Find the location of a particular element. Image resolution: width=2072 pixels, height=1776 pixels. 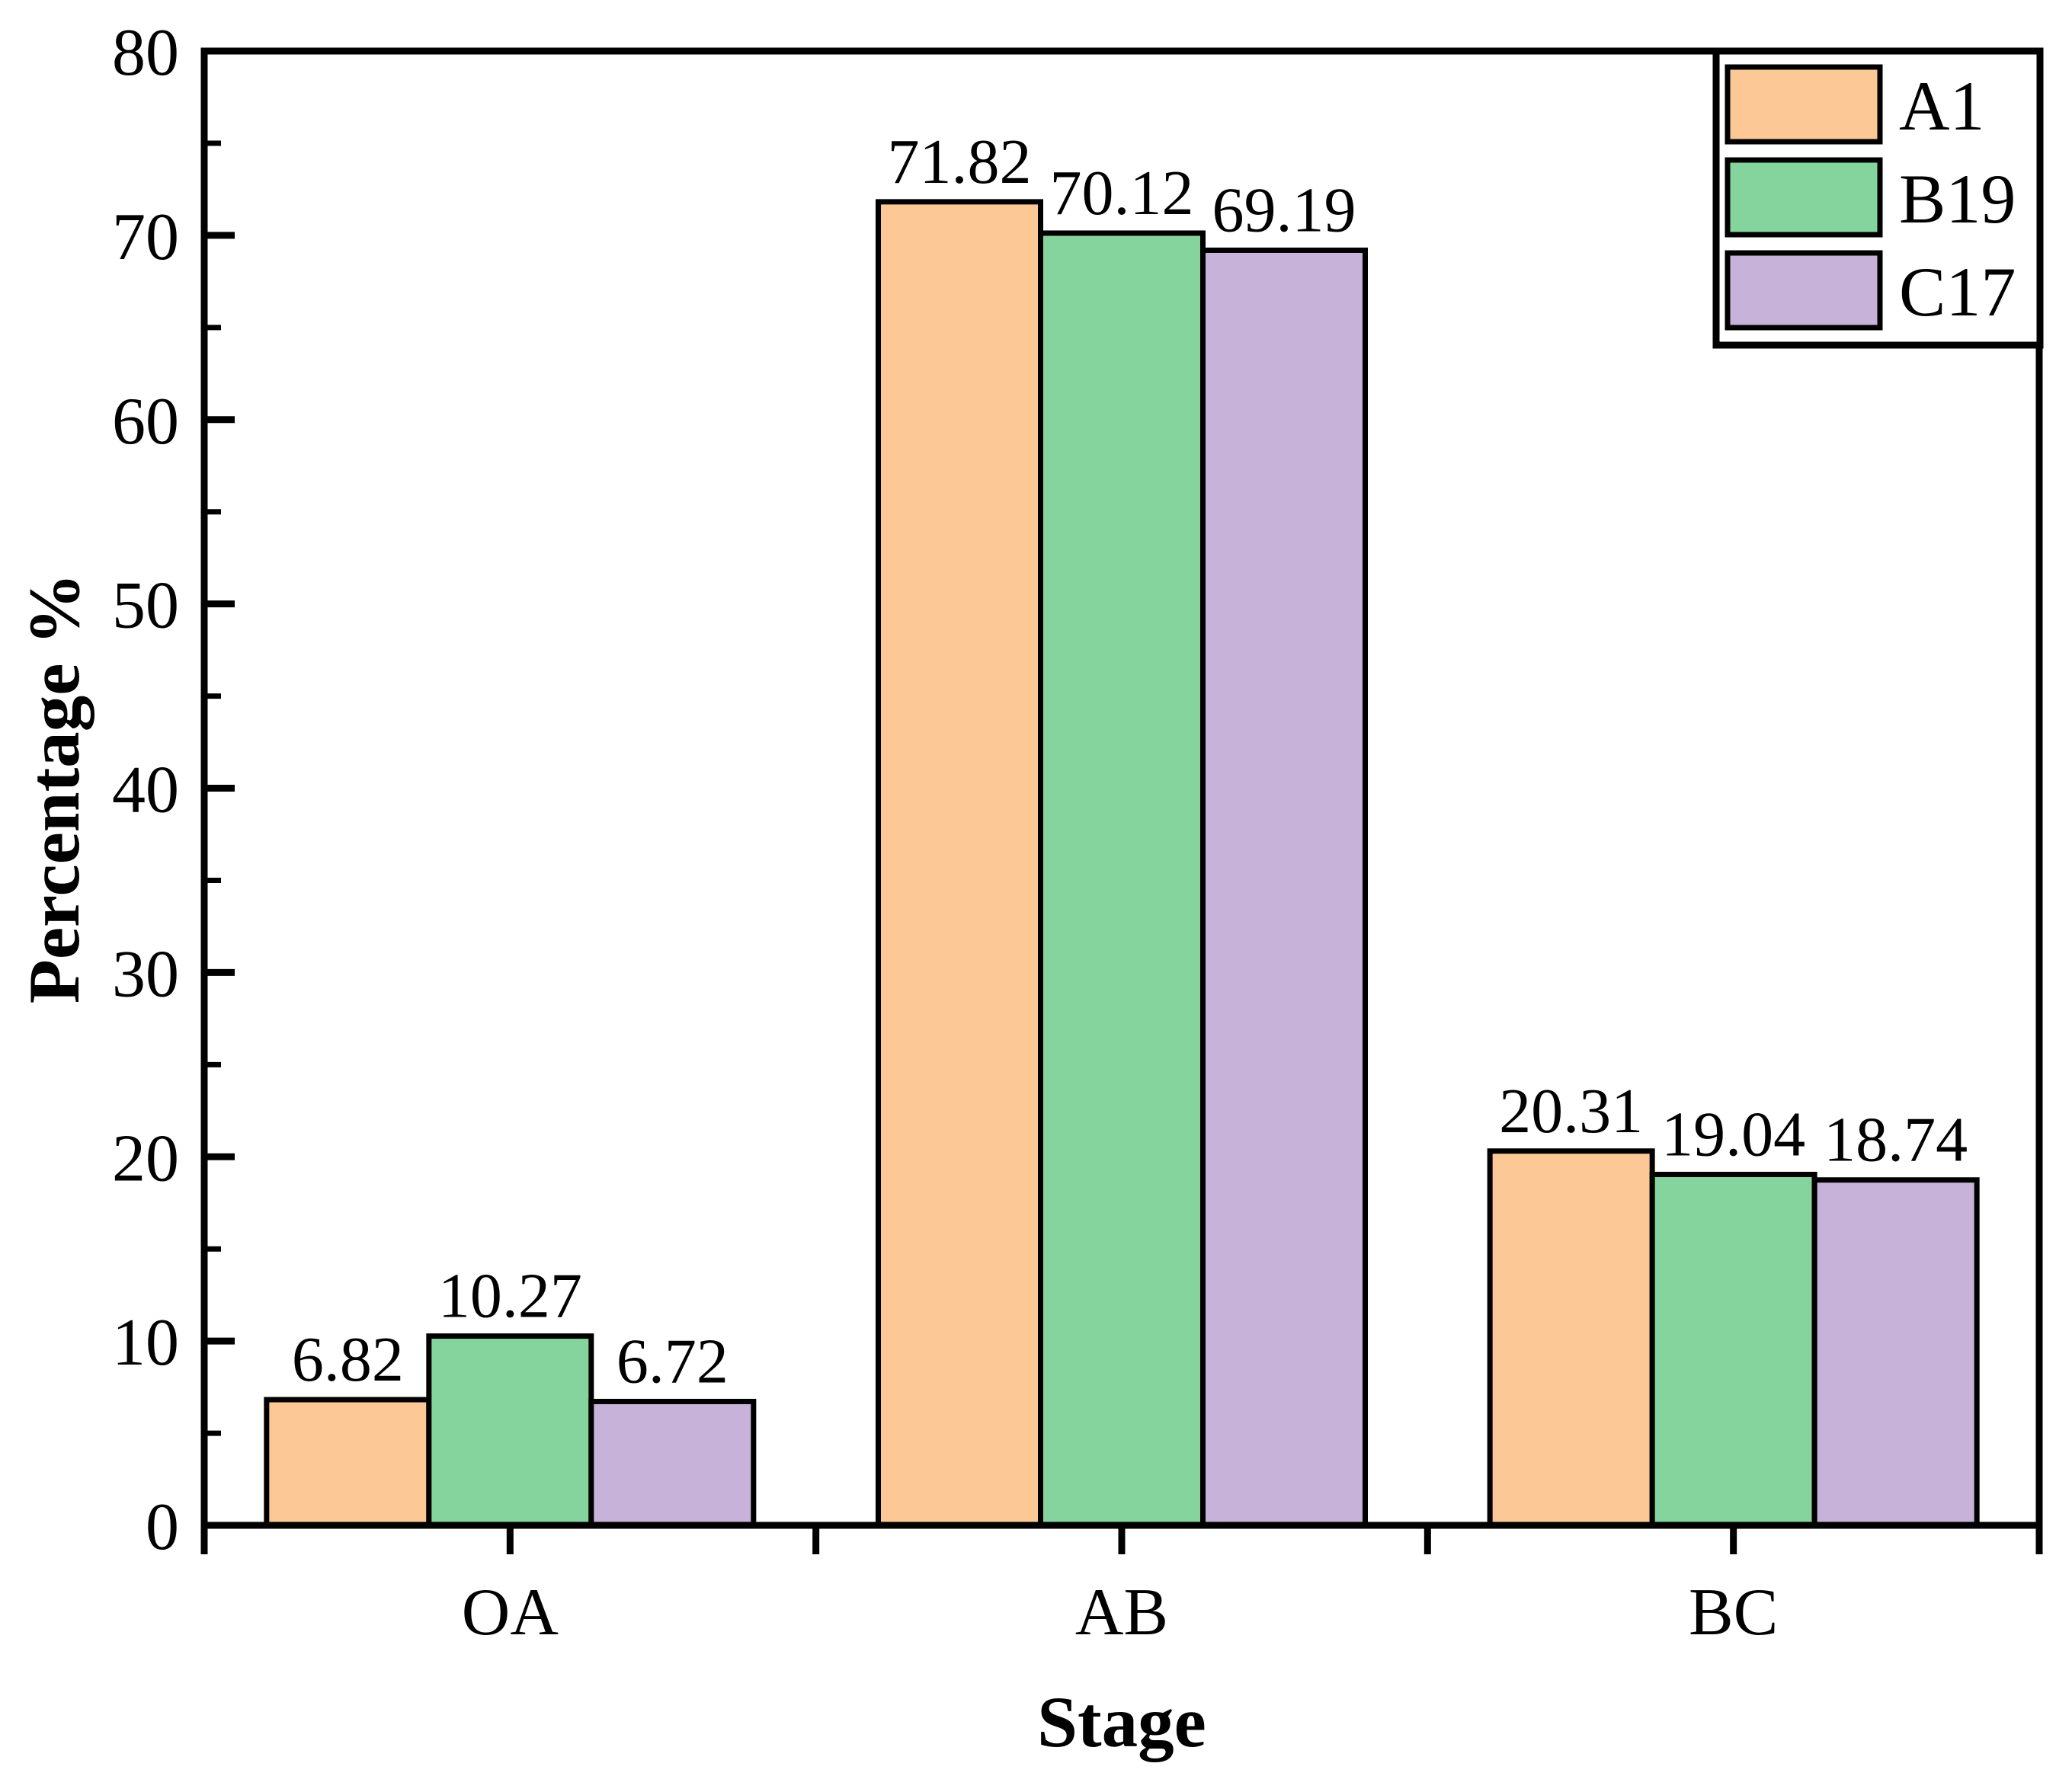

x-category-label-AB: AB is located at coordinates (1121, 1613).